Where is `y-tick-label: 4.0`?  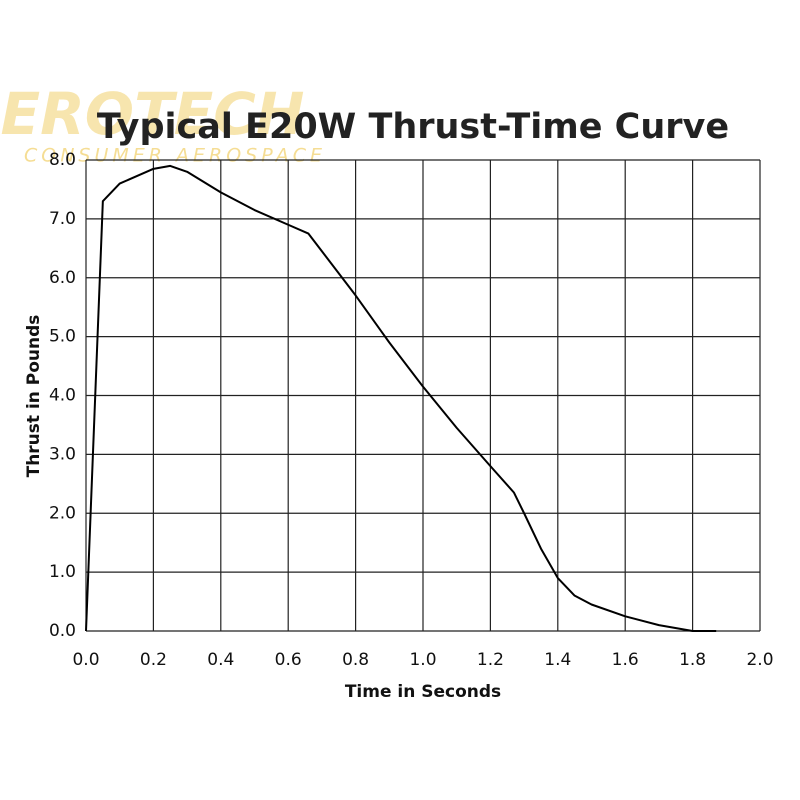
y-tick-label: 4.0 is located at coordinates (62, 396).